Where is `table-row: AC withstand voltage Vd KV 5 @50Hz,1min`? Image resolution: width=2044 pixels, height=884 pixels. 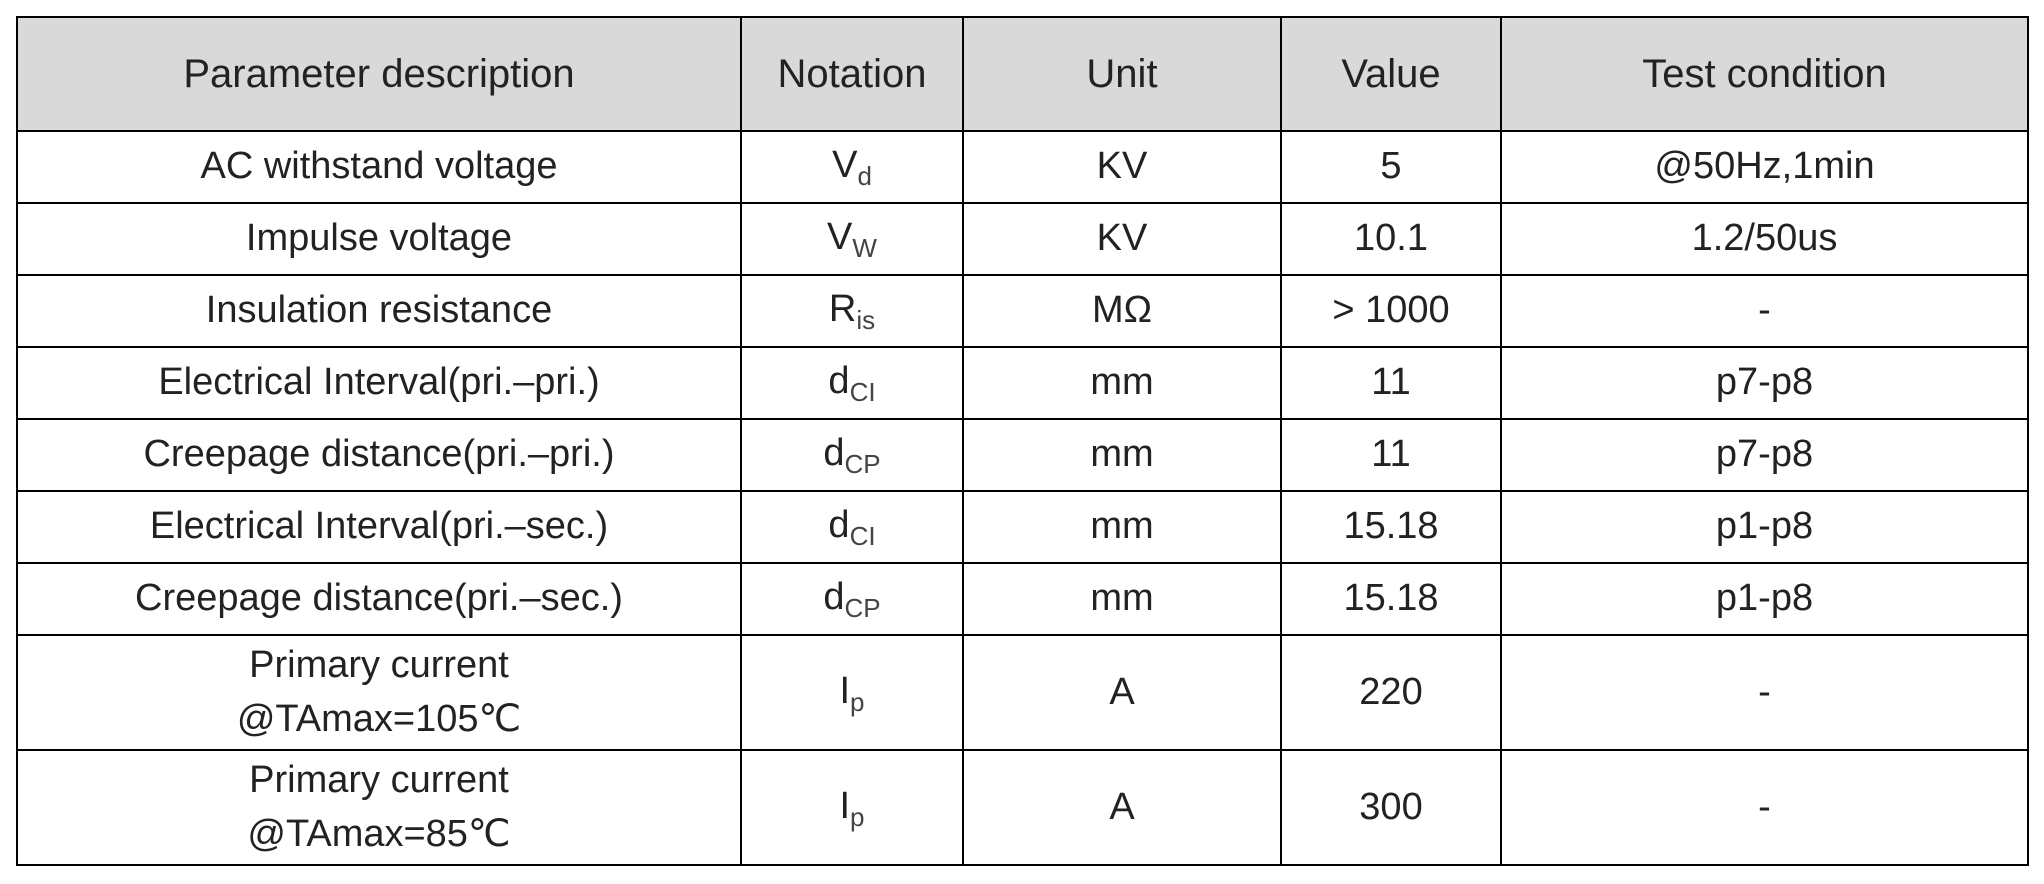
table-row: AC withstand voltage Vd KV 5 @50Hz,1min is located at coordinates (1022, 167).